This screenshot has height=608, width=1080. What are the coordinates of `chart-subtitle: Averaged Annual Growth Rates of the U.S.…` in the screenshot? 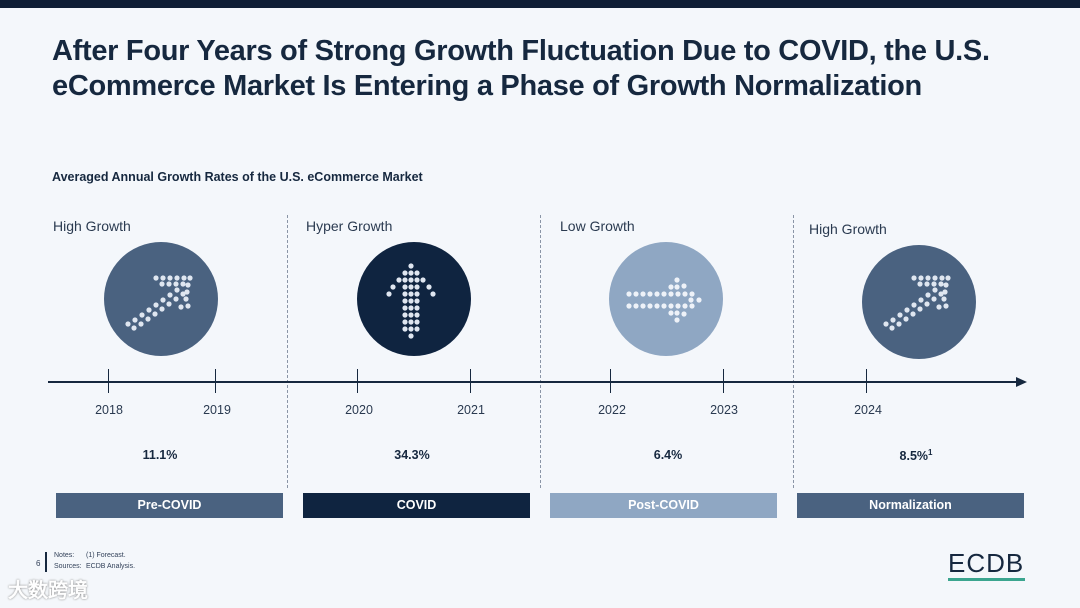 It's located at (237, 177).